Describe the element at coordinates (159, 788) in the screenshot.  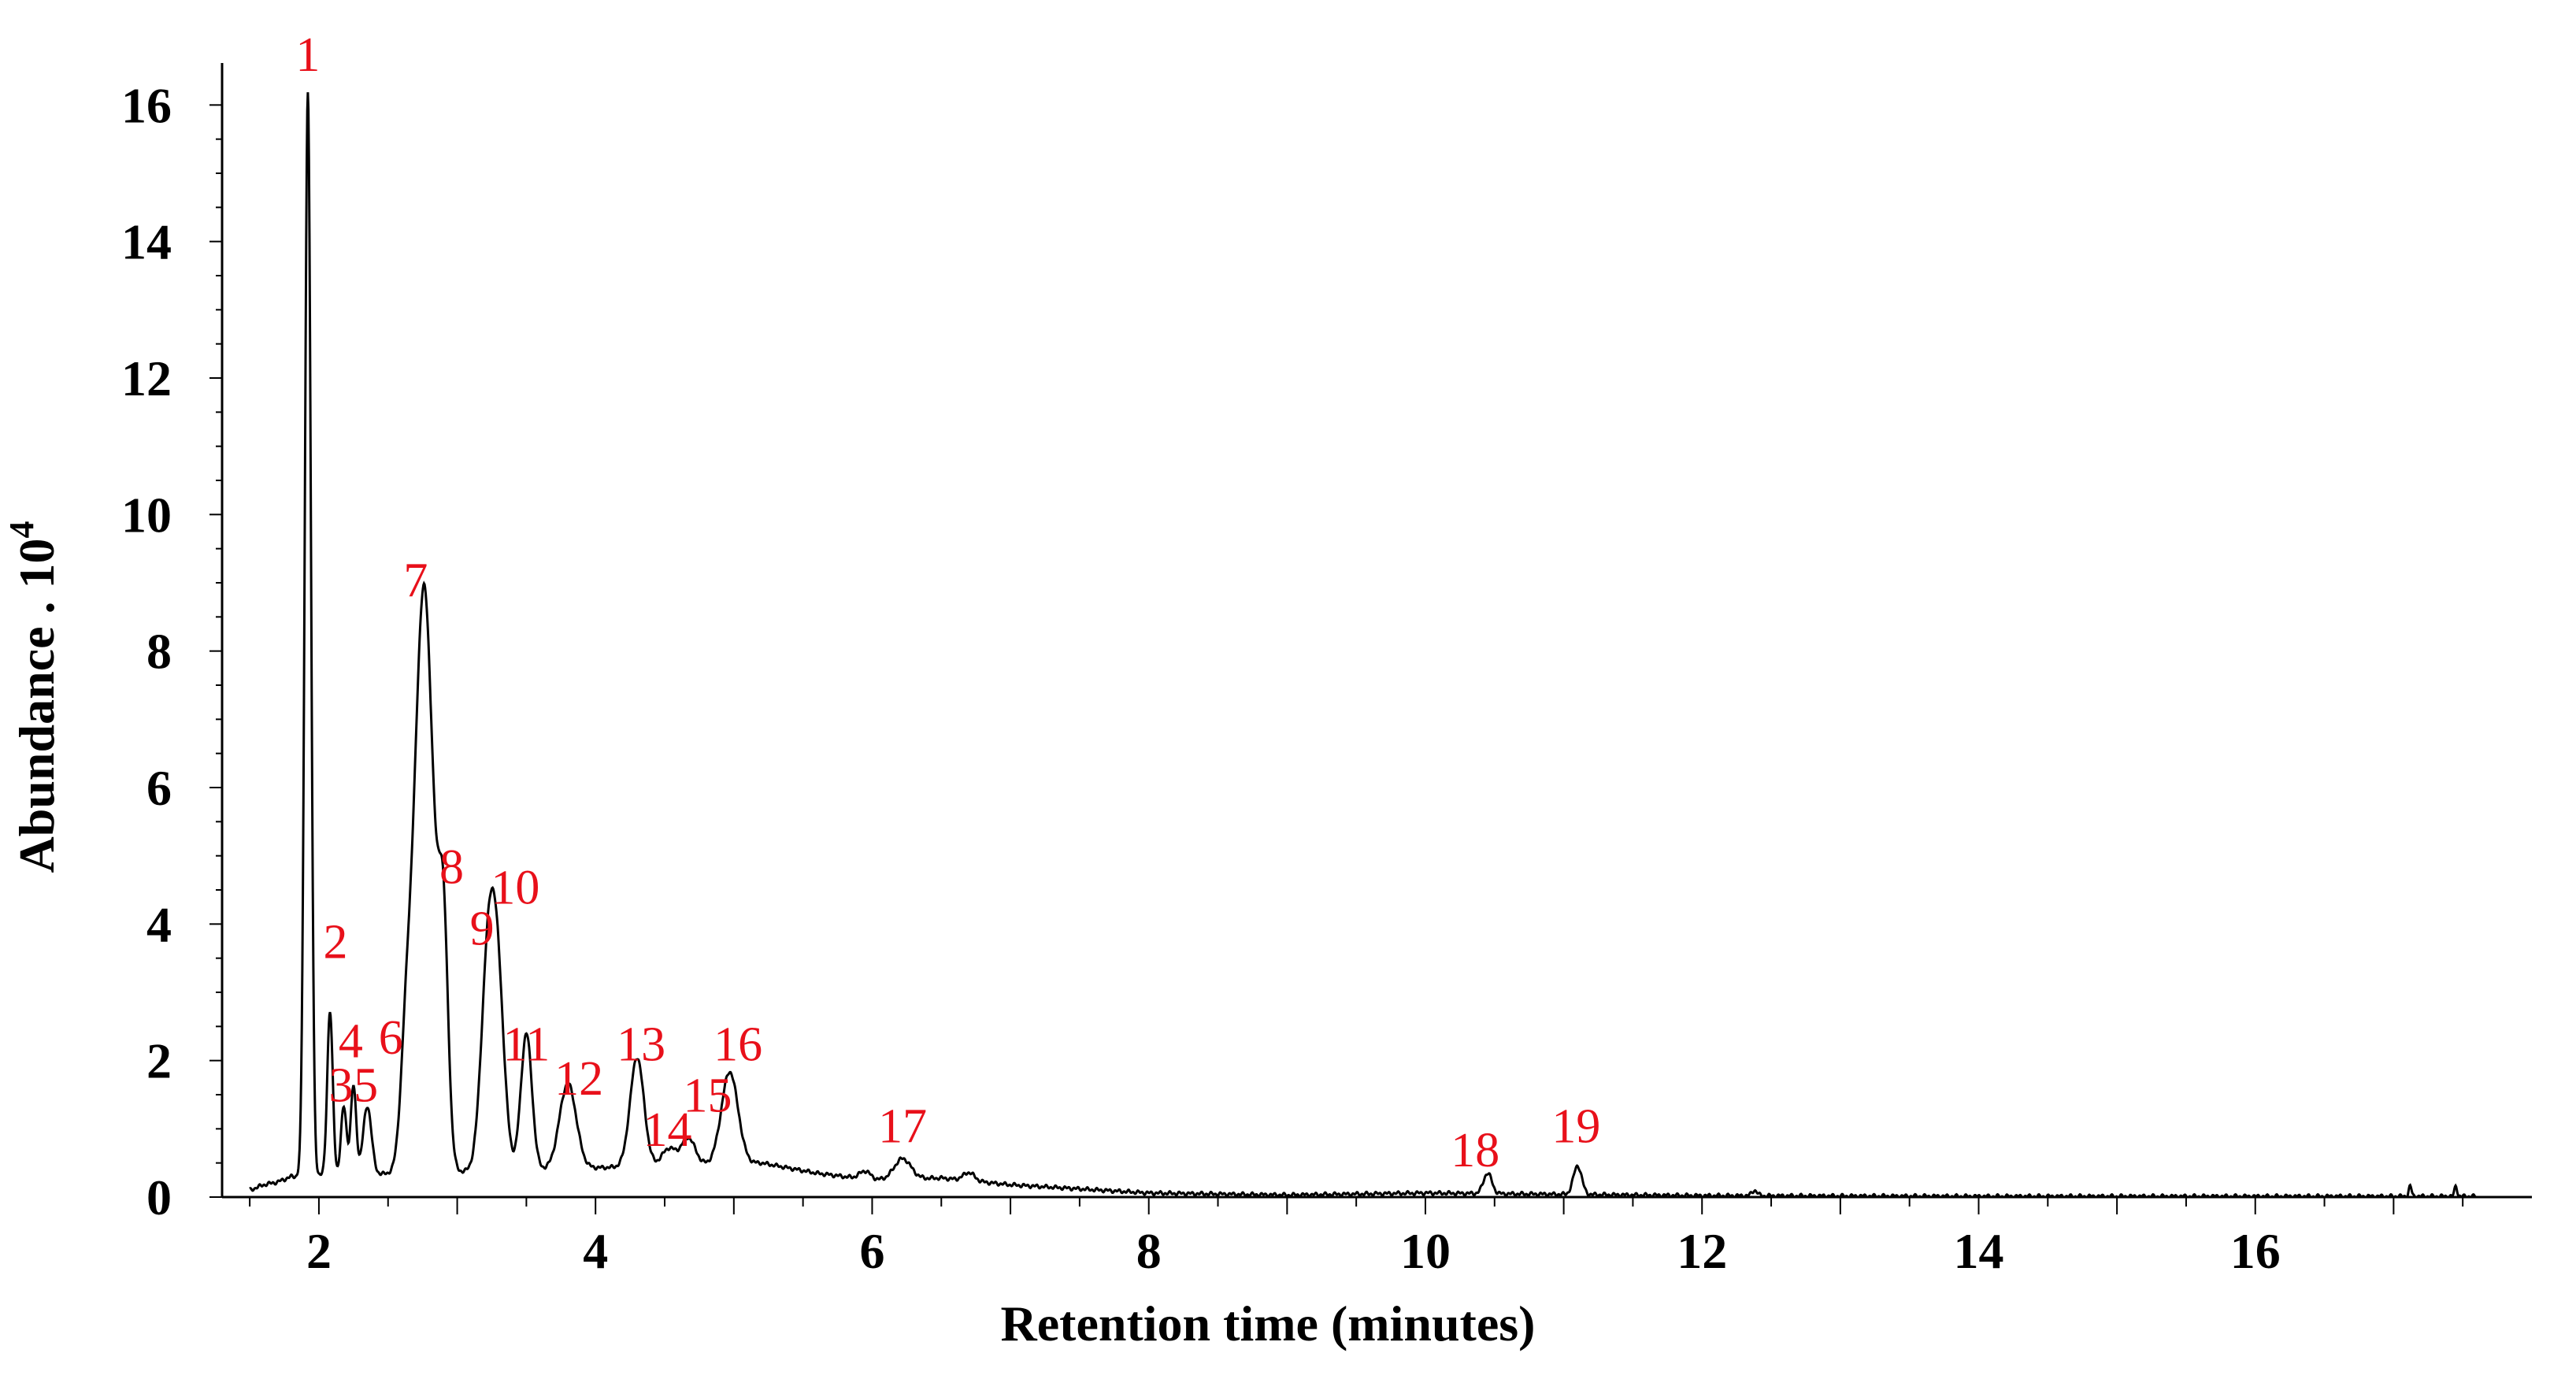
I see `y-tick-label: 6` at that location.